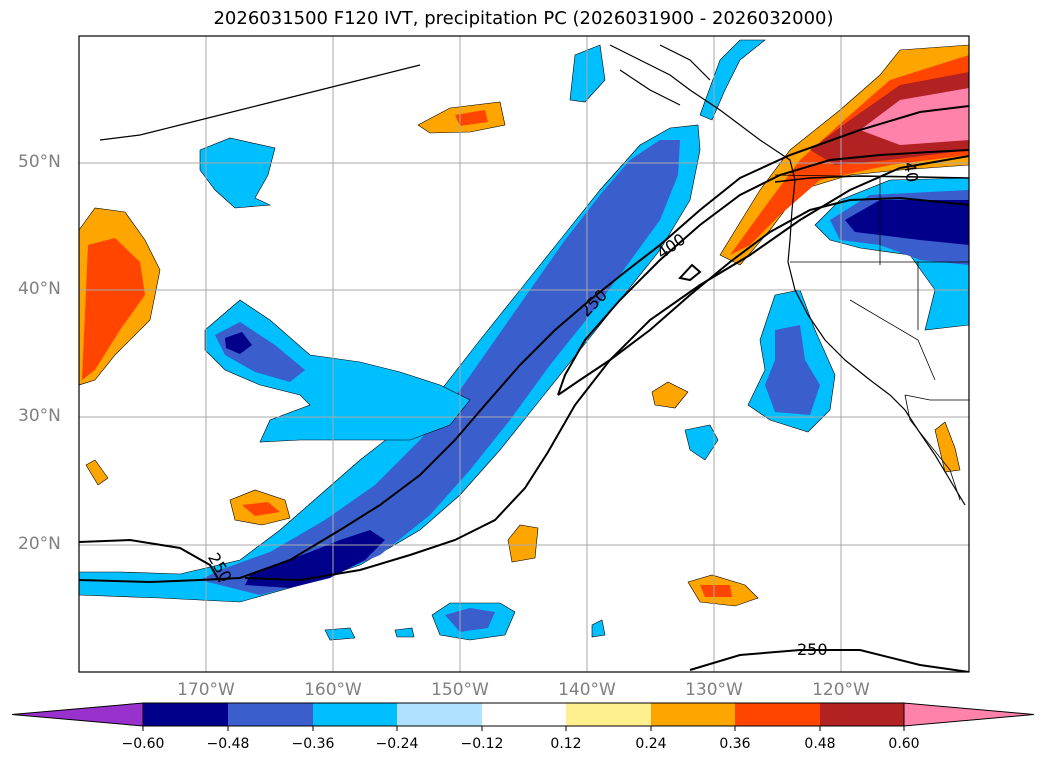  I want to click on precip-region-south-patch-1-mid, so click(470, 620).